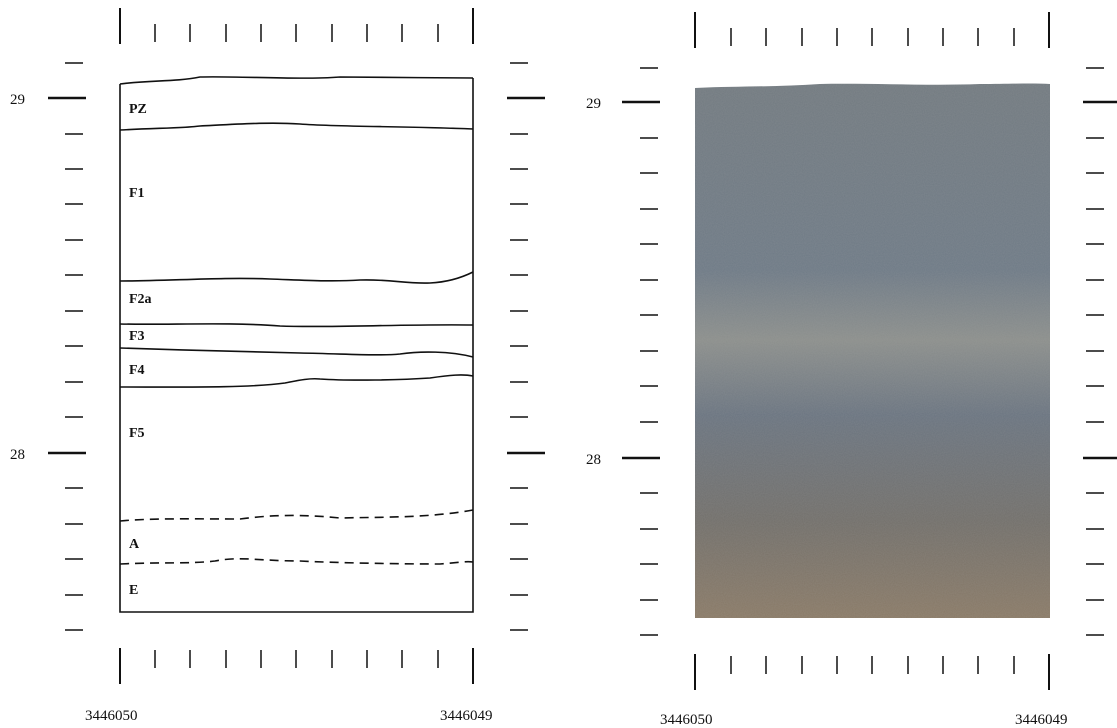 The image size is (1117, 728). What do you see at coordinates (872, 30) in the screenshot?
I see `right-top-scale` at bounding box center [872, 30].